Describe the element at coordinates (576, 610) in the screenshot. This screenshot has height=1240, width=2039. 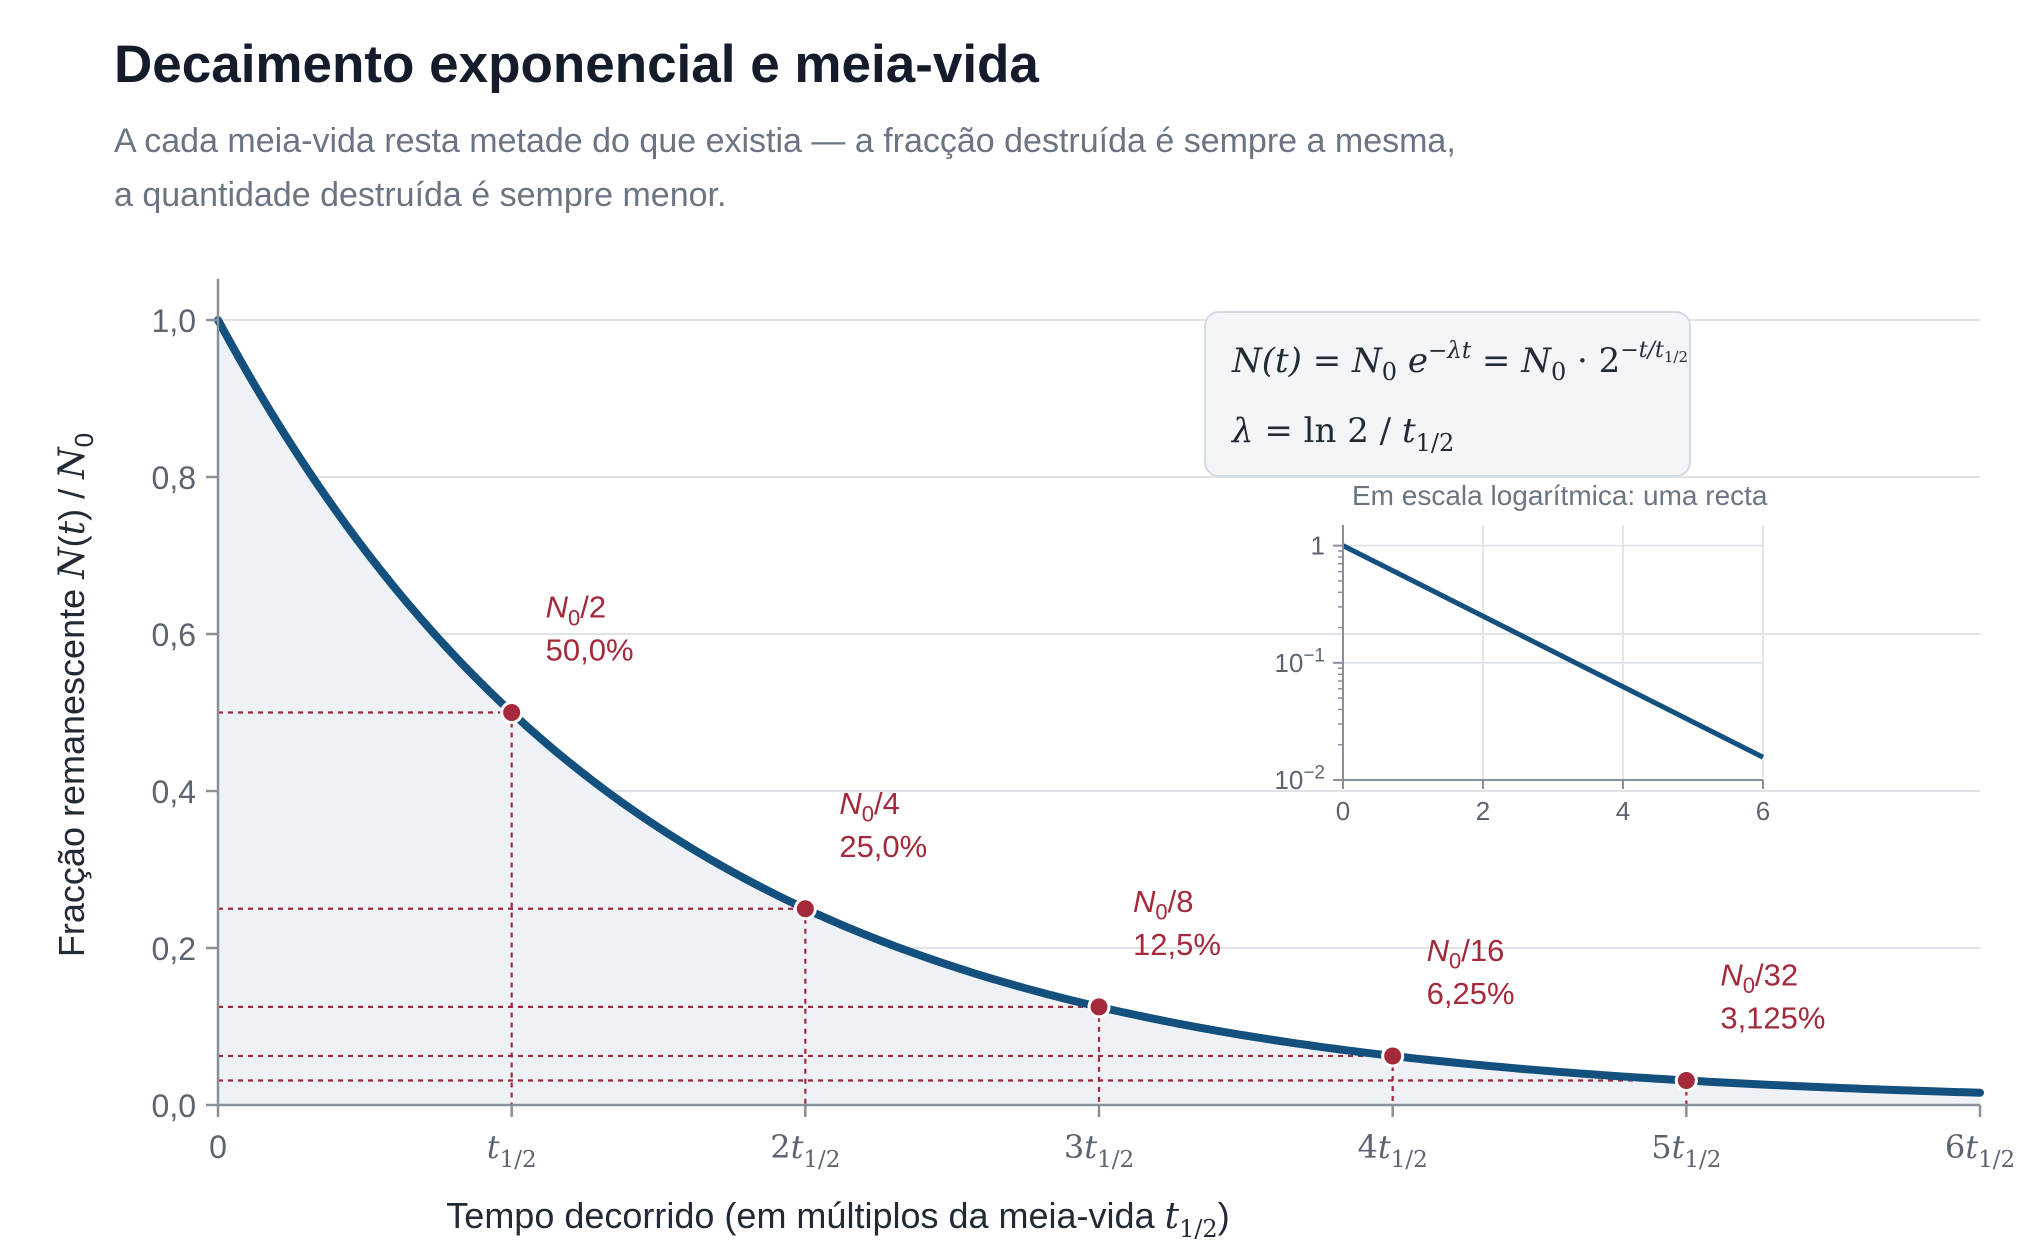
I see `point-label-0: N0/2` at that location.